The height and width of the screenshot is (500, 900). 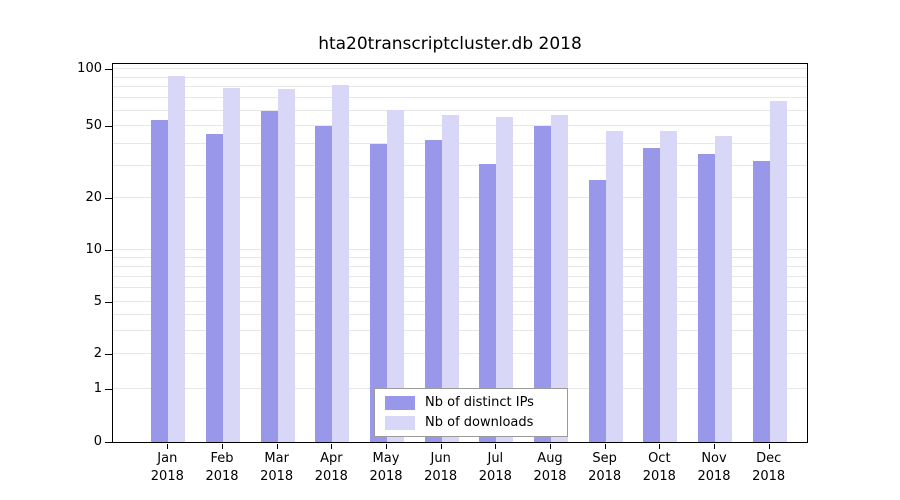 What do you see at coordinates (93, 197) in the screenshot?
I see `y-tick-label: 20` at bounding box center [93, 197].